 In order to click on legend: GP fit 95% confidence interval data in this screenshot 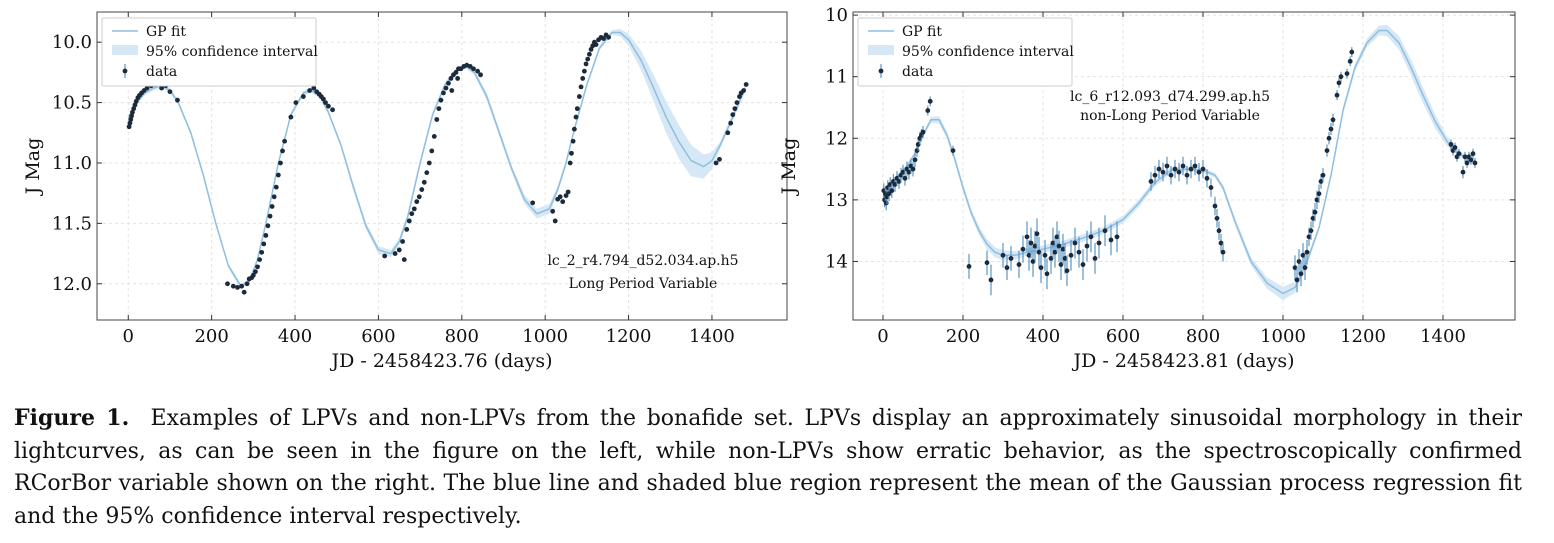, I will do `click(965, 52)`.